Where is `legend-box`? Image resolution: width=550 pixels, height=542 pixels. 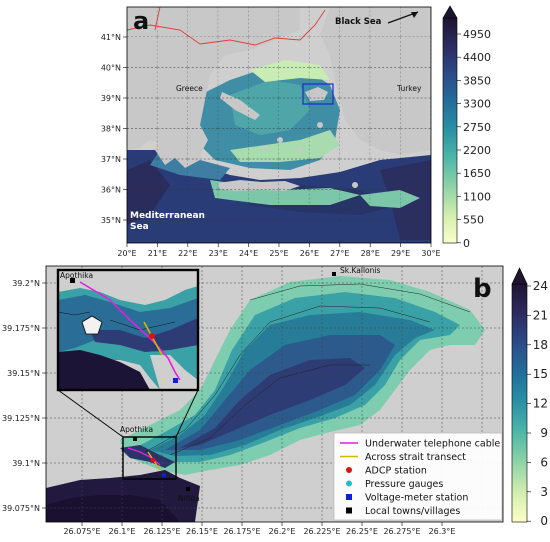
legend-box is located at coordinates (418, 476).